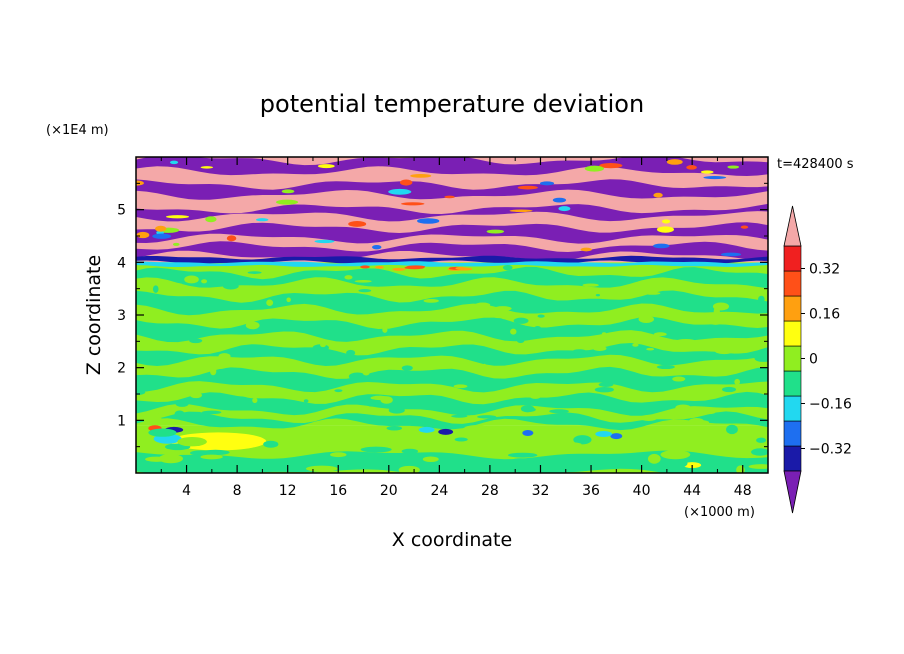  What do you see at coordinates (824, 270) in the screenshot?
I see `colorbar-tick-label: 0.32` at bounding box center [824, 270].